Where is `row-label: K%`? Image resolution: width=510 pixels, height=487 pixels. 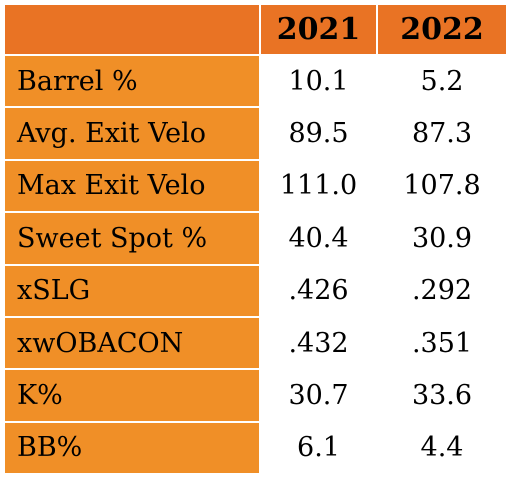
row-label: K% is located at coordinates (132, 395).